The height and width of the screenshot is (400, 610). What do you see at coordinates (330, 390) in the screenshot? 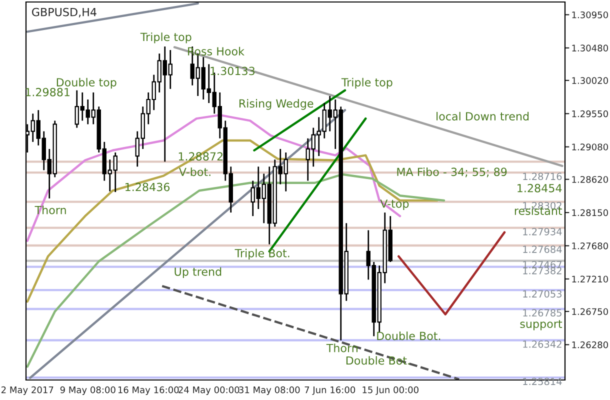
I see `x-tick-label: 7 Jun 16:00` at bounding box center [330, 390].